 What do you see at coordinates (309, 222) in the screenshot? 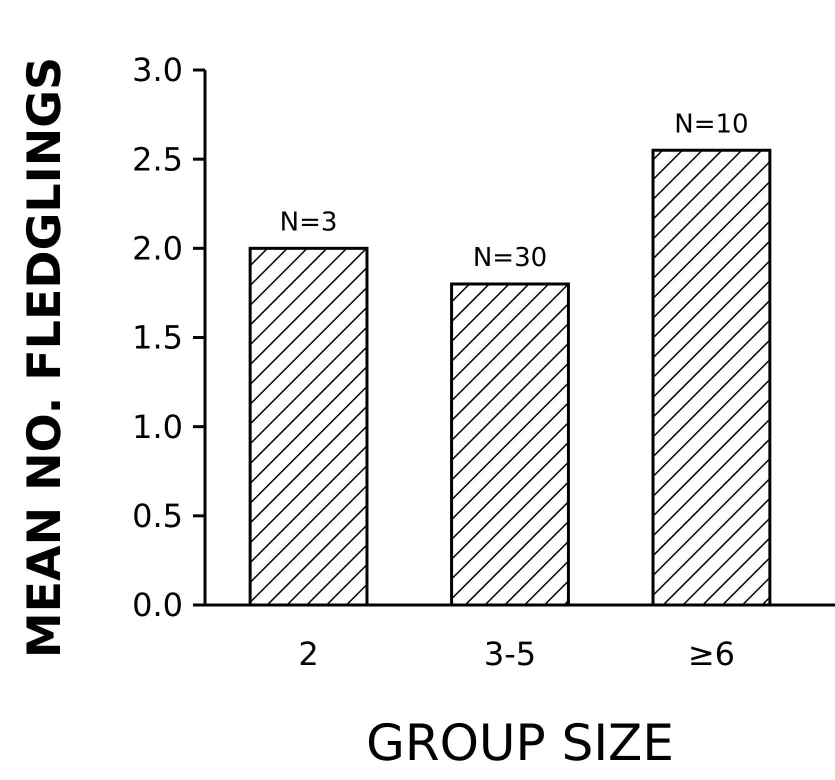
I see `annotation: N=3` at bounding box center [309, 222].